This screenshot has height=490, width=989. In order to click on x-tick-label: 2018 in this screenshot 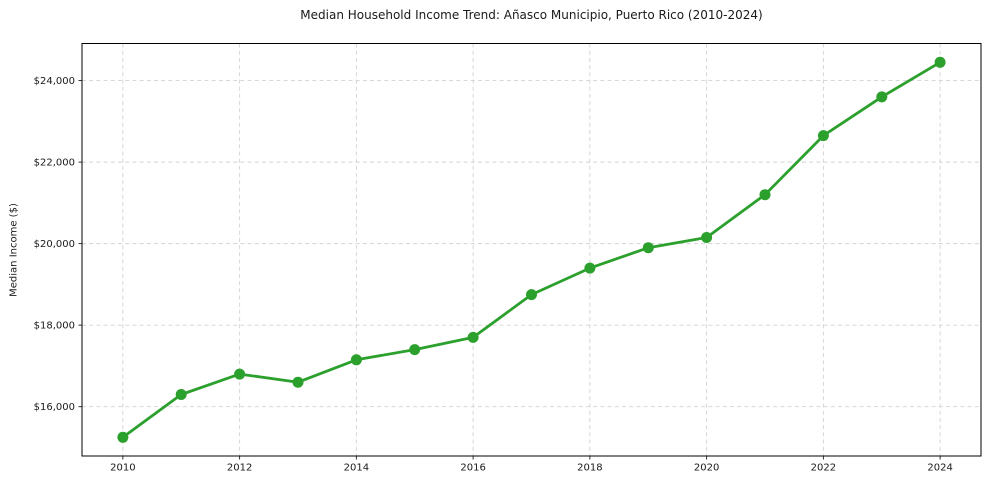, I will do `click(589, 468)`.